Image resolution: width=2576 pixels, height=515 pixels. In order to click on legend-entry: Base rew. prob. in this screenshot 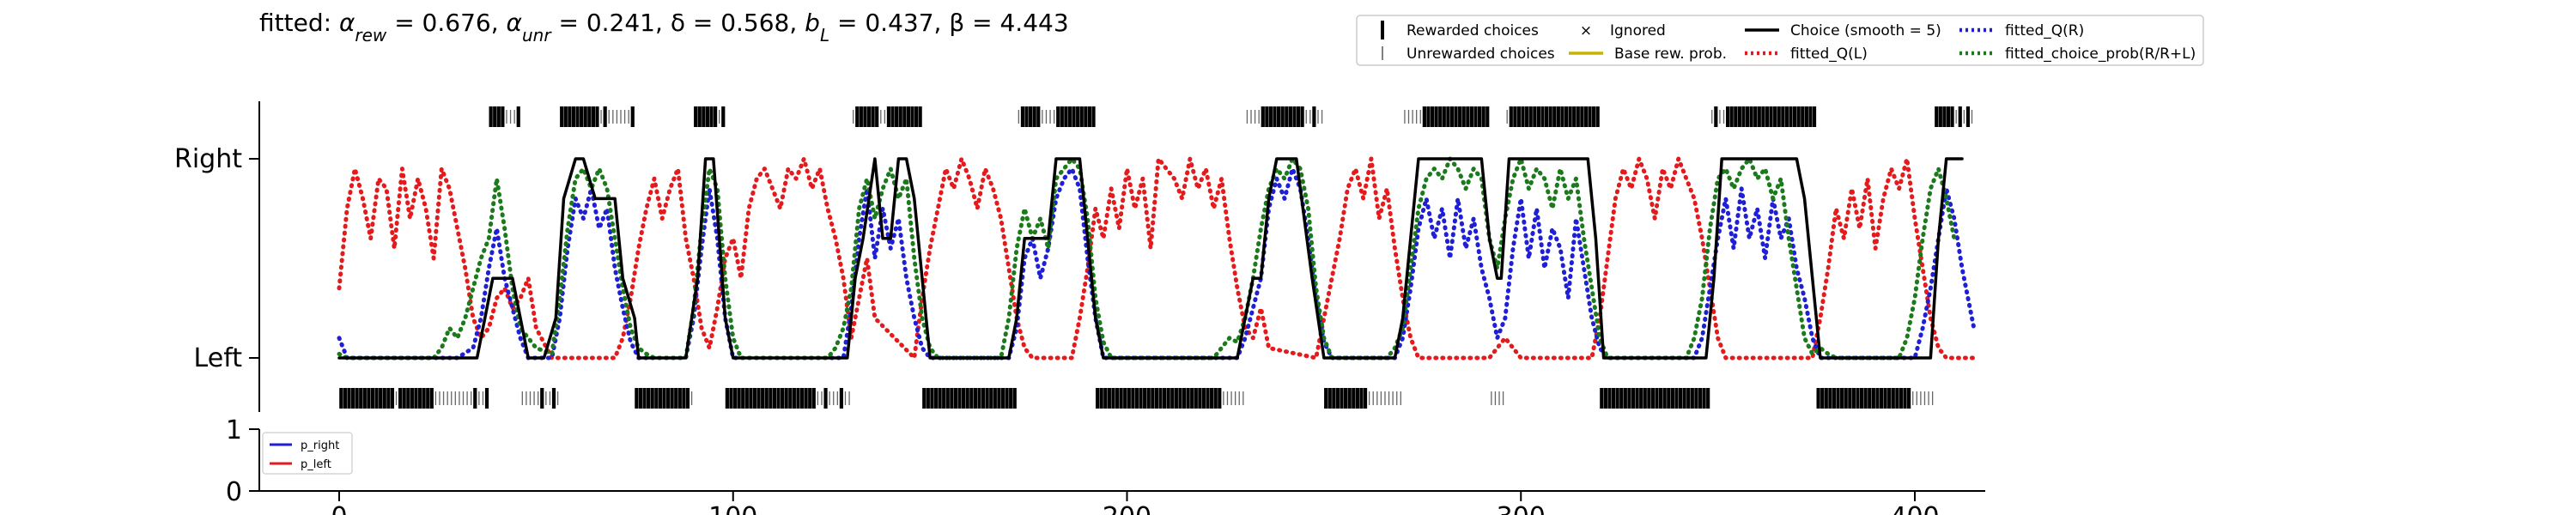, I will do `click(1648, 54)`.